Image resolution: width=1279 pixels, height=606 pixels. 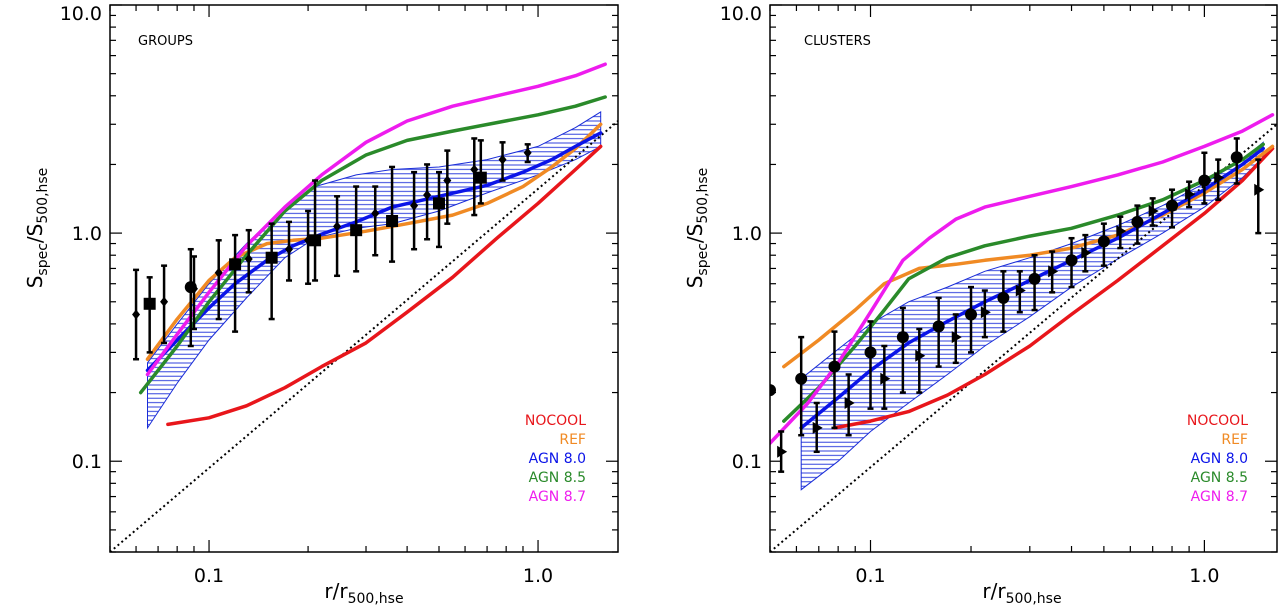 I want to click on x-axis-label-clusters: r/r500,hse, so click(x=1021, y=592).